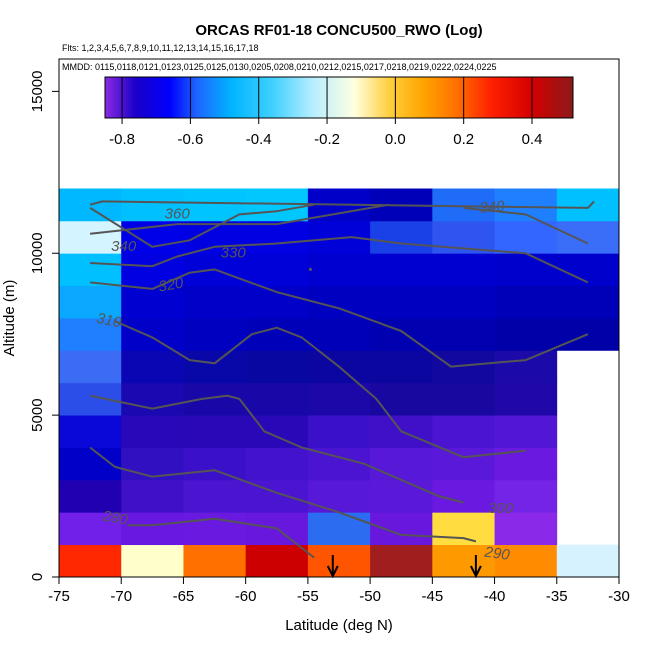 The image size is (650, 650). Describe the element at coordinates (37, 577) in the screenshot. I see `y-tick-label: 0` at that location.